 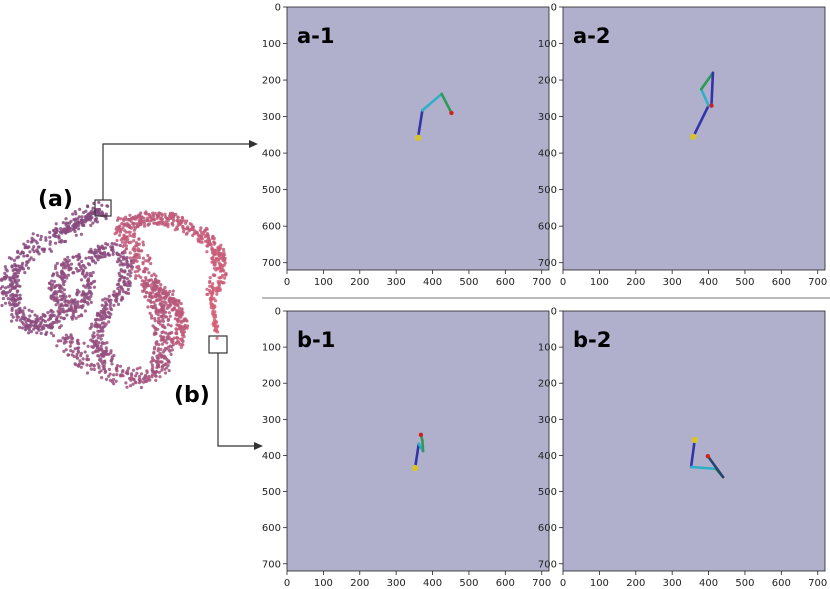 I want to click on region-a-label: (a), so click(x=55, y=199).